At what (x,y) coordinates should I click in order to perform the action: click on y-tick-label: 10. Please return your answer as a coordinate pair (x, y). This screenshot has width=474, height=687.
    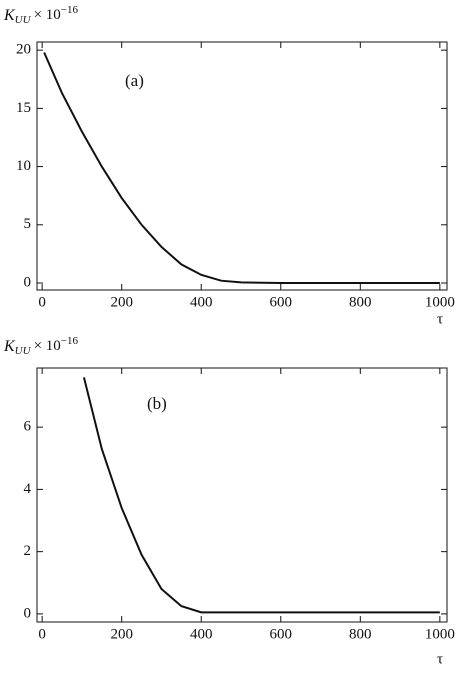
    Looking at the image, I should click on (23, 166).